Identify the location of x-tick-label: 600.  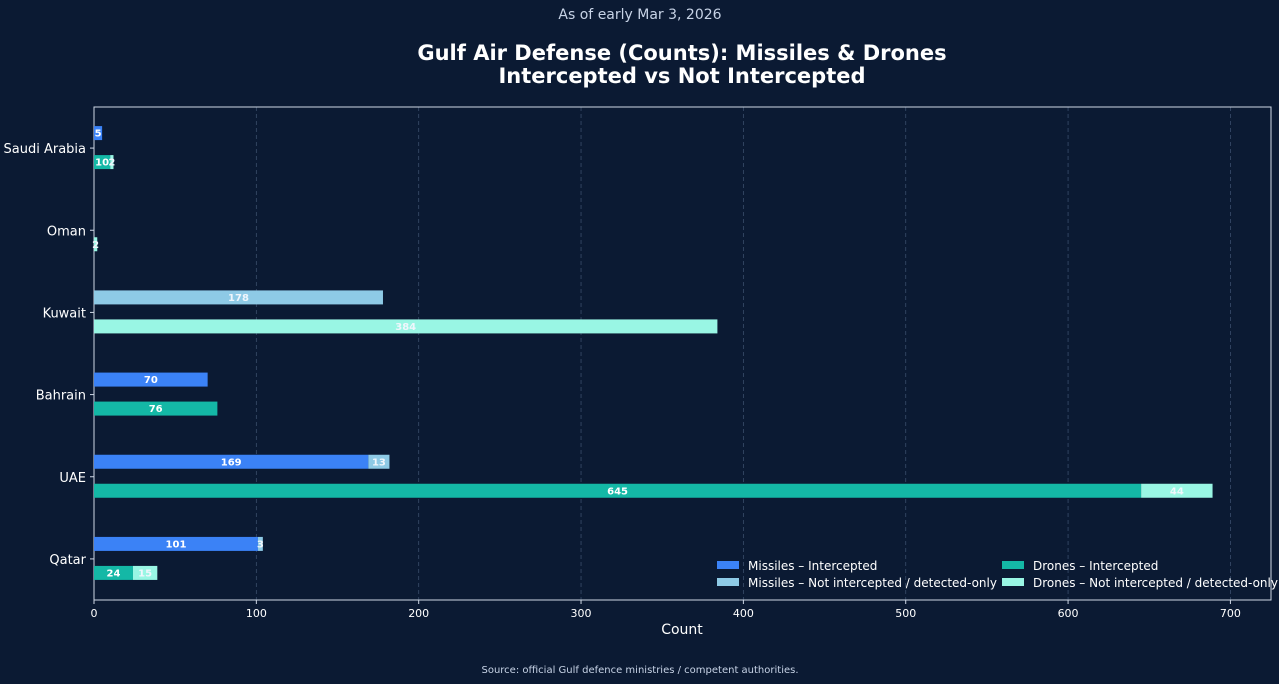
(1068, 613).